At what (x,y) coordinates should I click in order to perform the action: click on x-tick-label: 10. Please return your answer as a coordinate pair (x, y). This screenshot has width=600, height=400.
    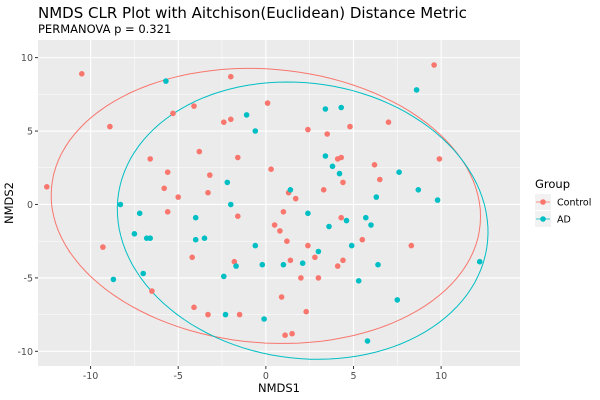
    Looking at the image, I should click on (441, 376).